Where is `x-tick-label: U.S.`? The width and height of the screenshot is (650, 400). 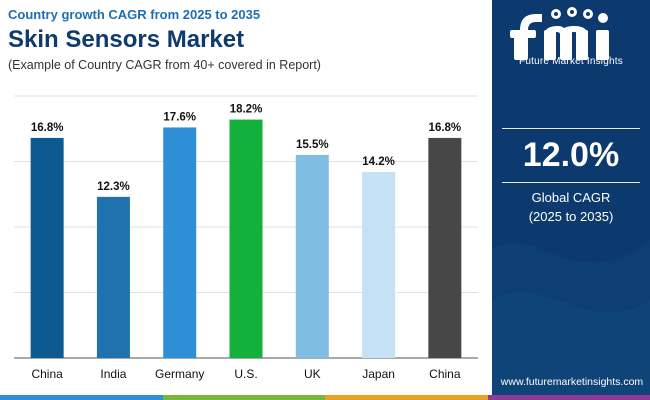 x-tick-label: U.S. is located at coordinates (245, 374).